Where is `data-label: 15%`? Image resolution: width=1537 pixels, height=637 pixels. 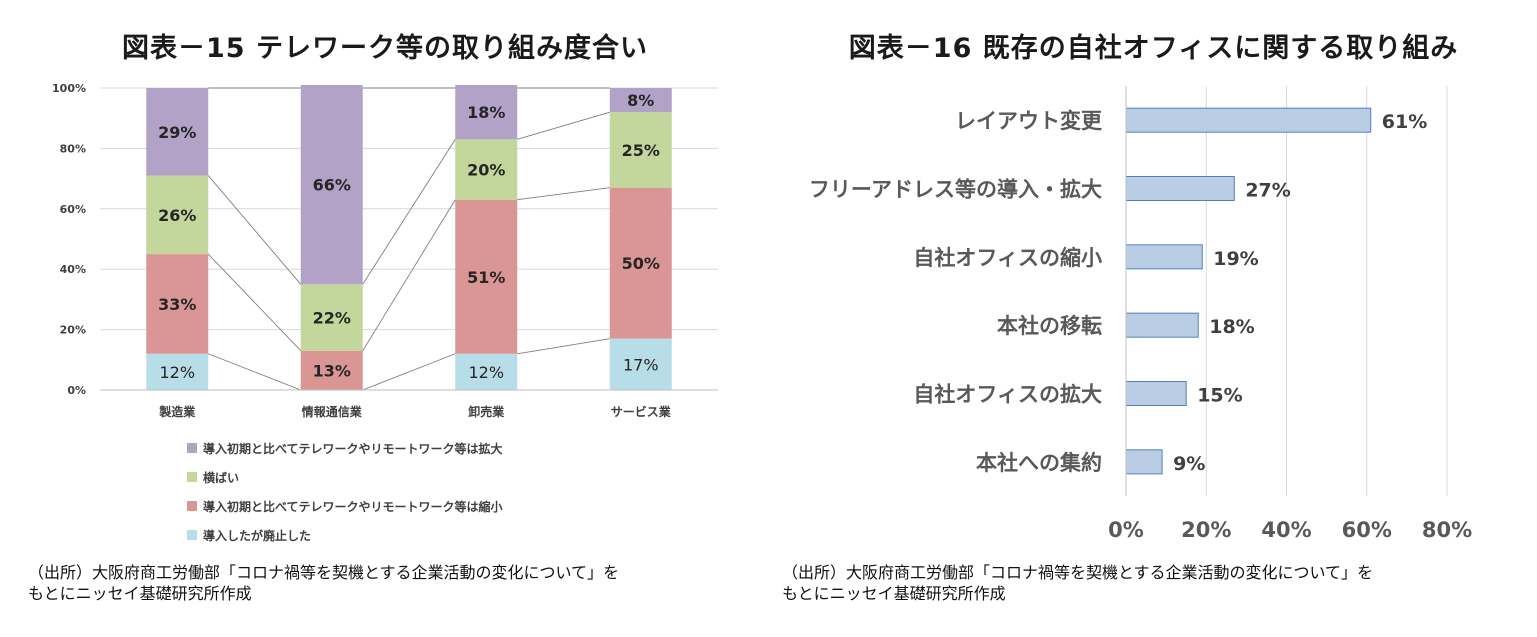 data-label: 15% is located at coordinates (1219, 396).